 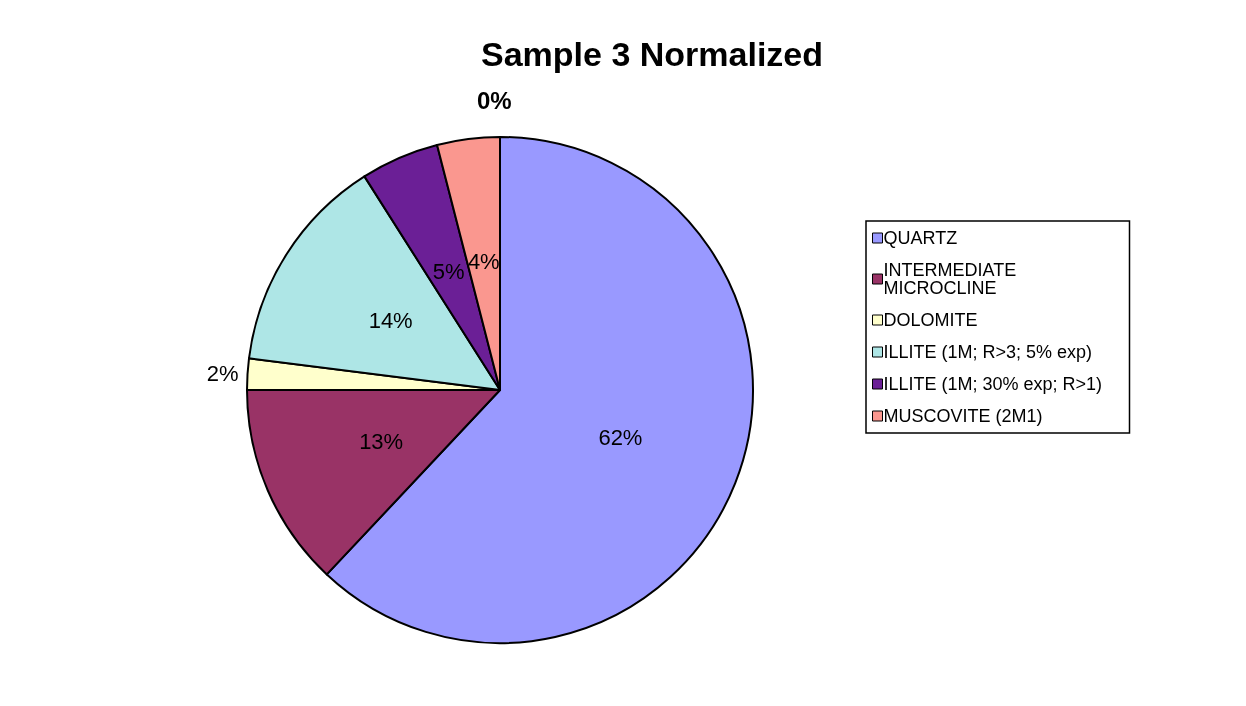 I want to click on data-label: 4%, so click(x=483, y=262).